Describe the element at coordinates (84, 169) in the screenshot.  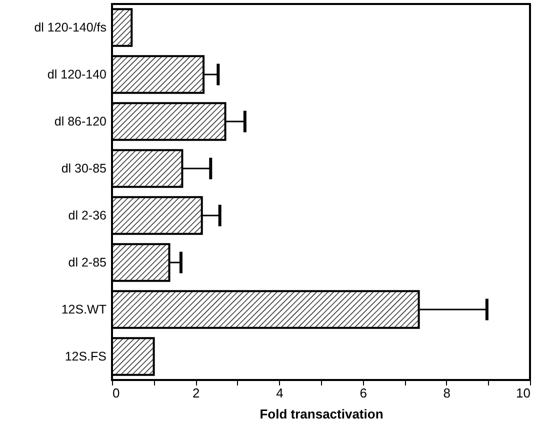
I see `y-tick-label: dl 30-85` at that location.